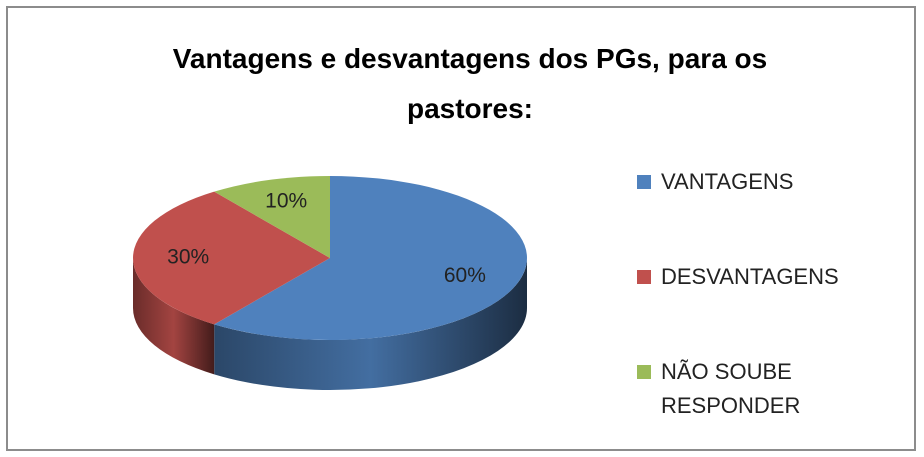 Image resolution: width=924 pixels, height=457 pixels. I want to click on legend-item: NÃO SOUBE RESPONDER, so click(749, 389).